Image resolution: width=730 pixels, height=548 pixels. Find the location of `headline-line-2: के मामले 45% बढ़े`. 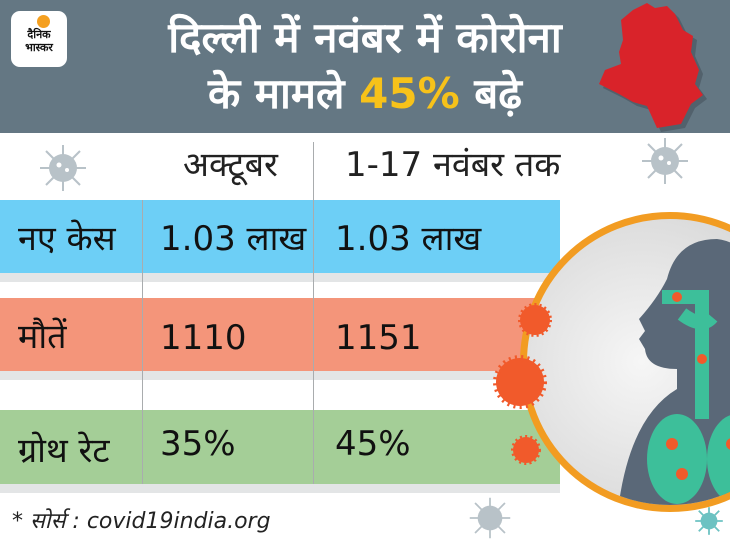

headline-line-2: के मामले 45% बढ़े is located at coordinates (365, 93).